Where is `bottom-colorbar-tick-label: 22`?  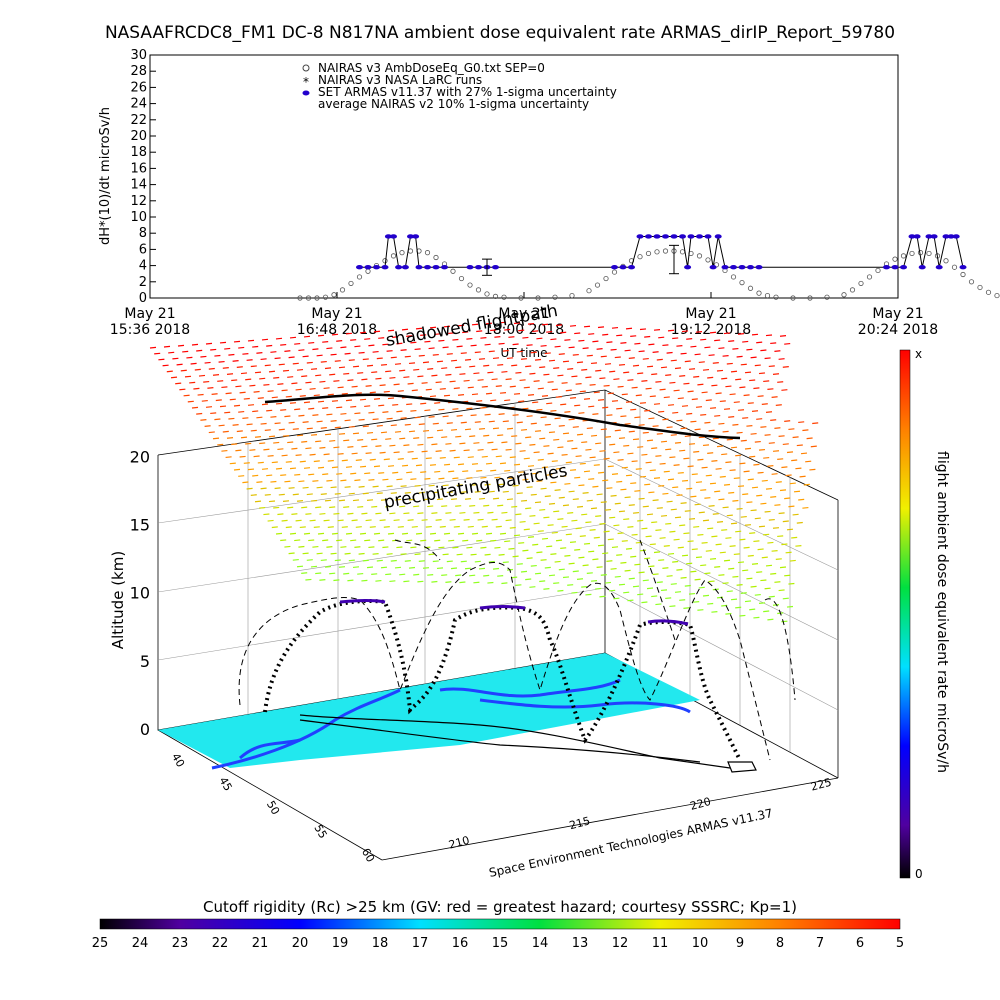
bottom-colorbar-tick-label: 22 is located at coordinates (220, 943).